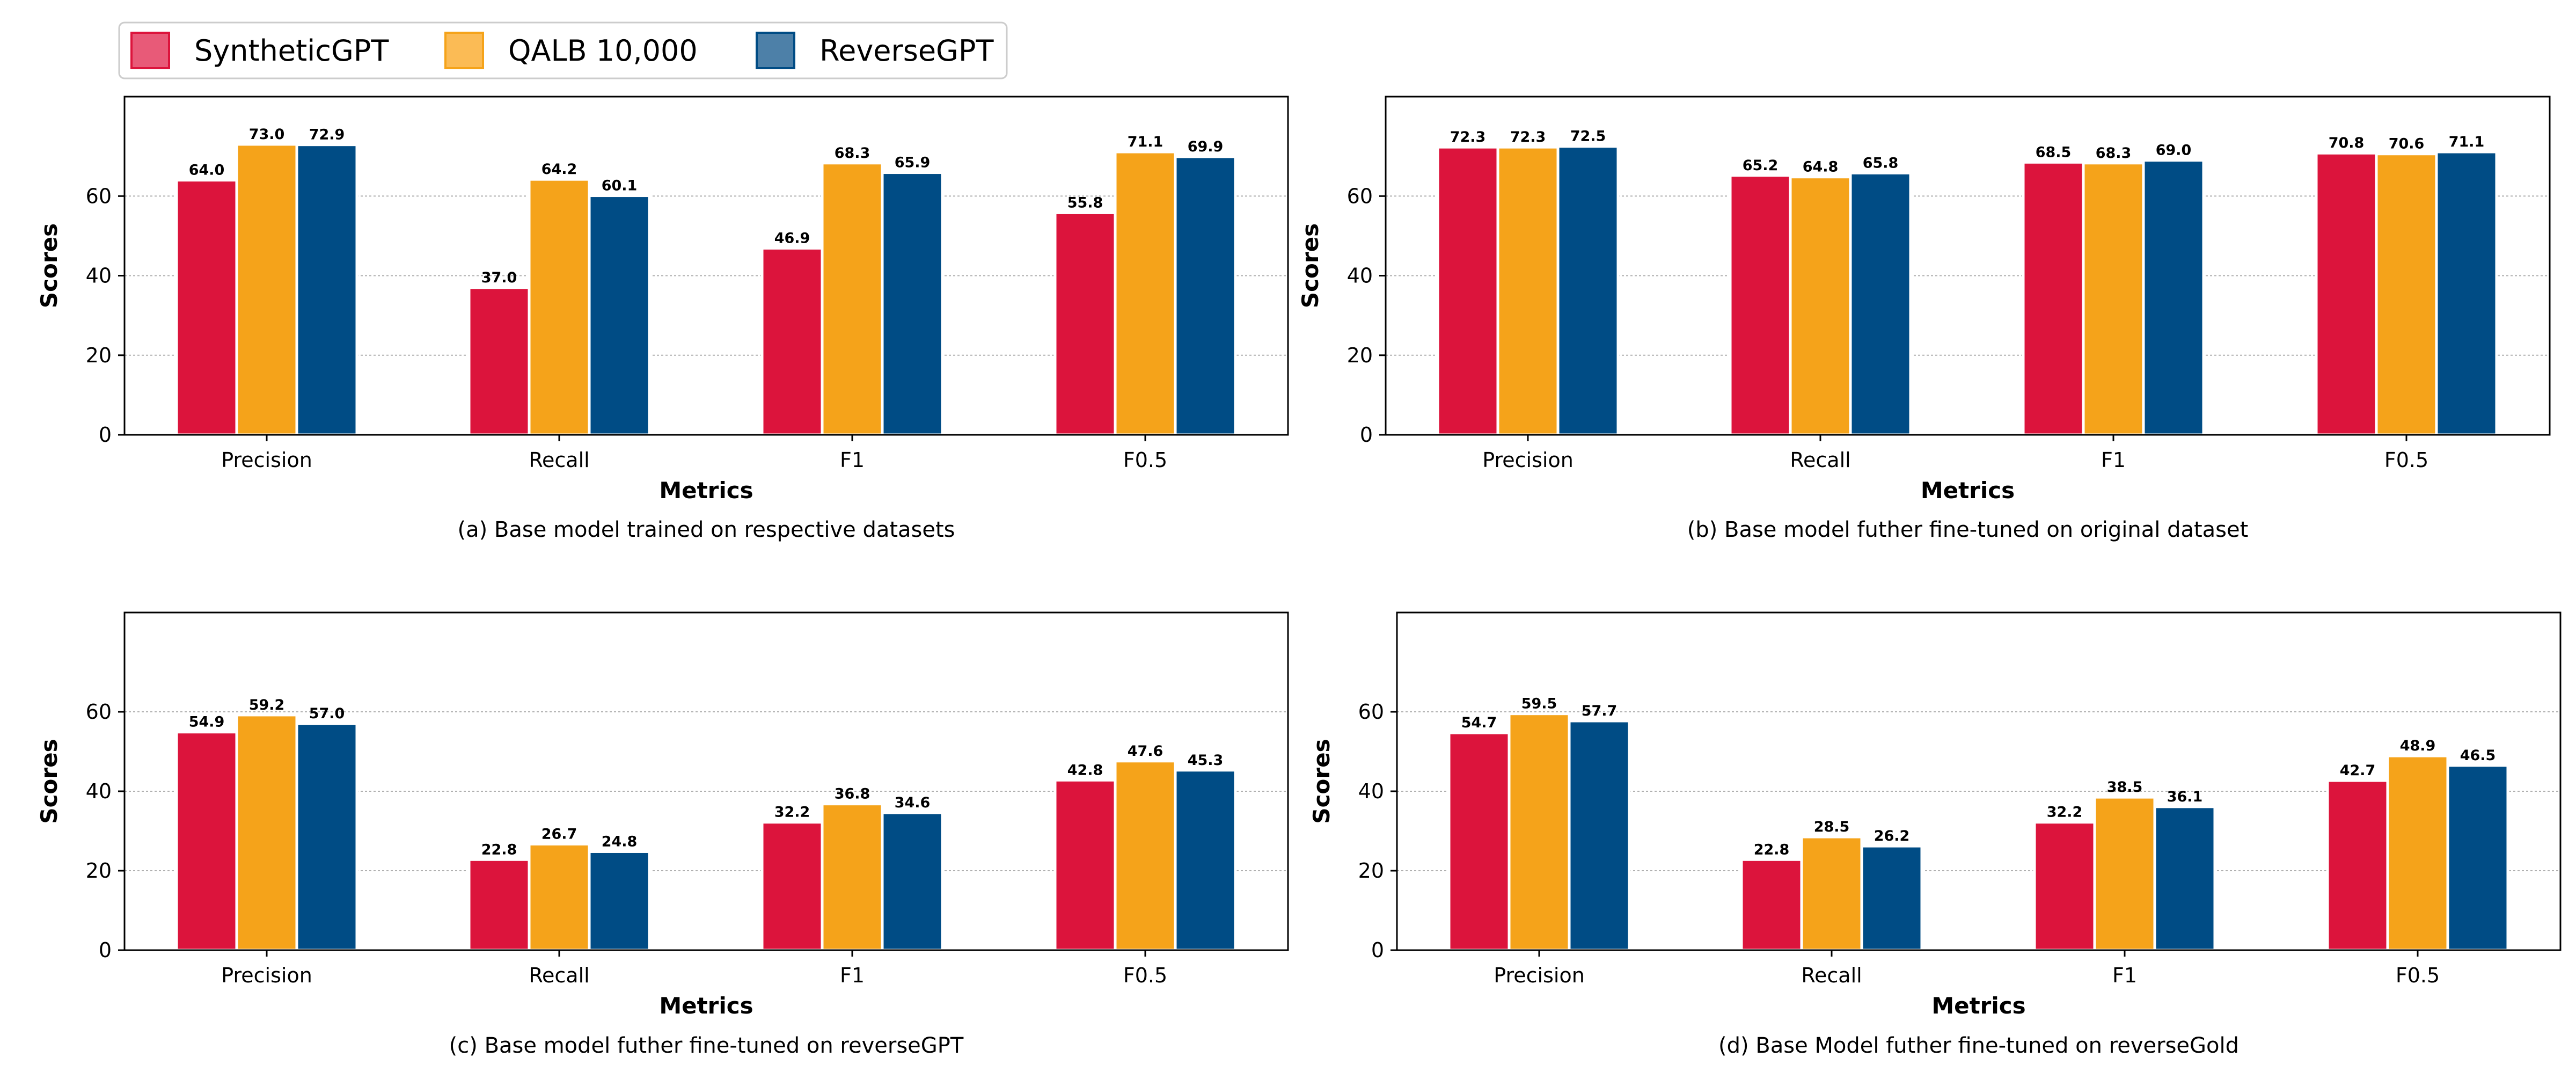 The image size is (2576, 1079). I want to click on bar-value-label: 36.8, so click(852, 794).